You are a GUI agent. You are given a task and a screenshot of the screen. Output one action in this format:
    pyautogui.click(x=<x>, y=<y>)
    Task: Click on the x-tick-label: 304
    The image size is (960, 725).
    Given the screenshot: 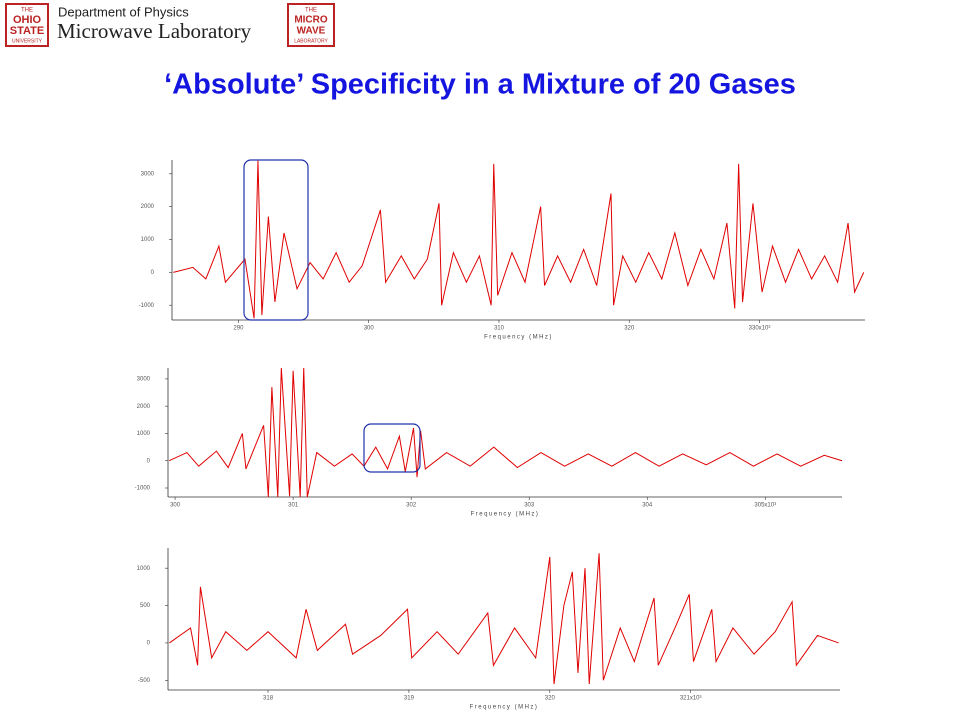 What is the action you would take?
    pyautogui.click(x=647, y=506)
    